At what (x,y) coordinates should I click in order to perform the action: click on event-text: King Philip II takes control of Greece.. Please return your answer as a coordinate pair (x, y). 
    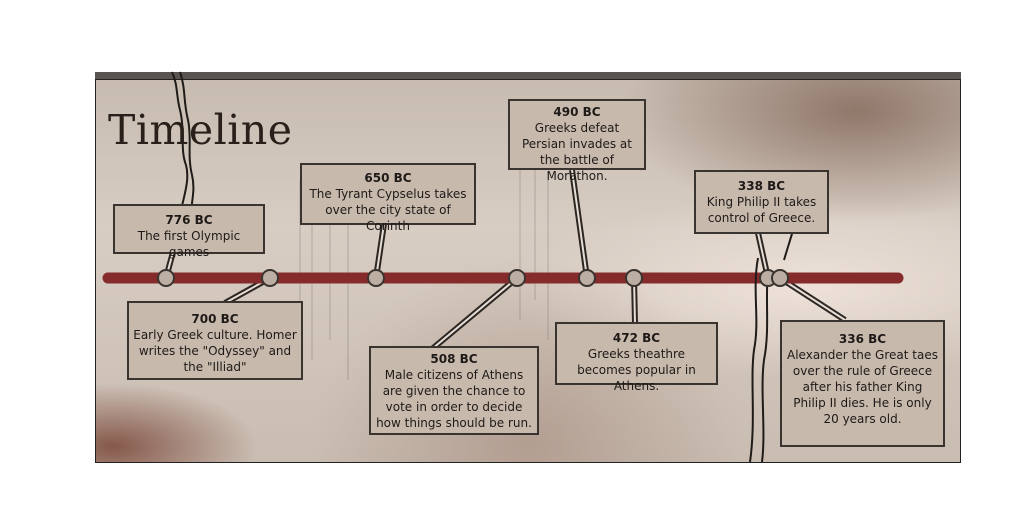
    Looking at the image, I should click on (761, 210).